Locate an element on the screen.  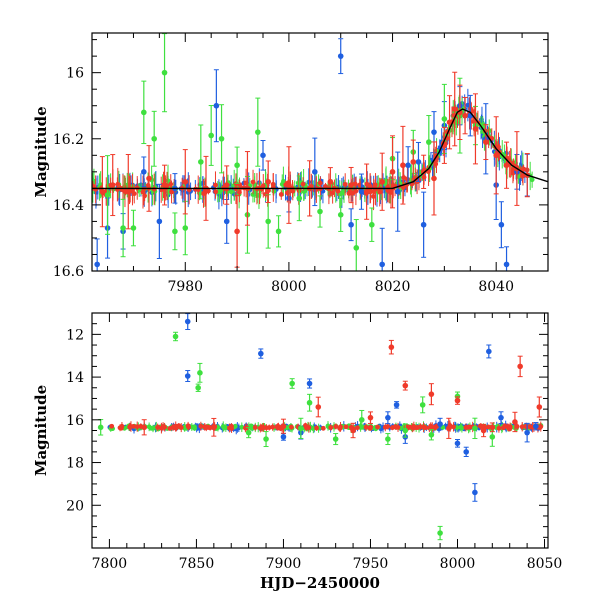
x-tick-label: 7900 is located at coordinates (284, 564).